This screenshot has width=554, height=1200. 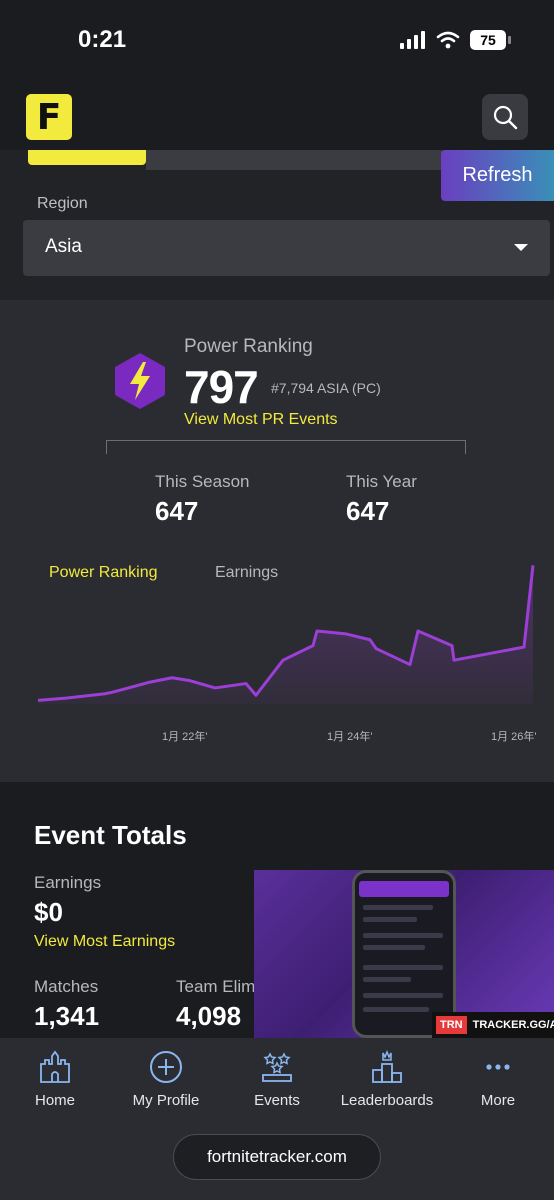 I want to click on nav-leaderboards-label: Leaderboards, so click(x=387, y=1100).